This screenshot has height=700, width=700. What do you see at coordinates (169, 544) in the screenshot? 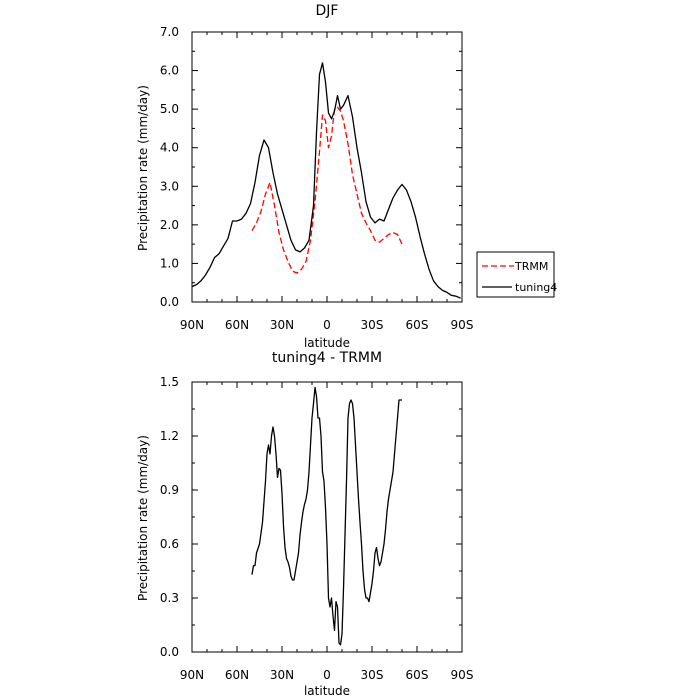
I see `y-tick-label: 0.6` at bounding box center [169, 544].